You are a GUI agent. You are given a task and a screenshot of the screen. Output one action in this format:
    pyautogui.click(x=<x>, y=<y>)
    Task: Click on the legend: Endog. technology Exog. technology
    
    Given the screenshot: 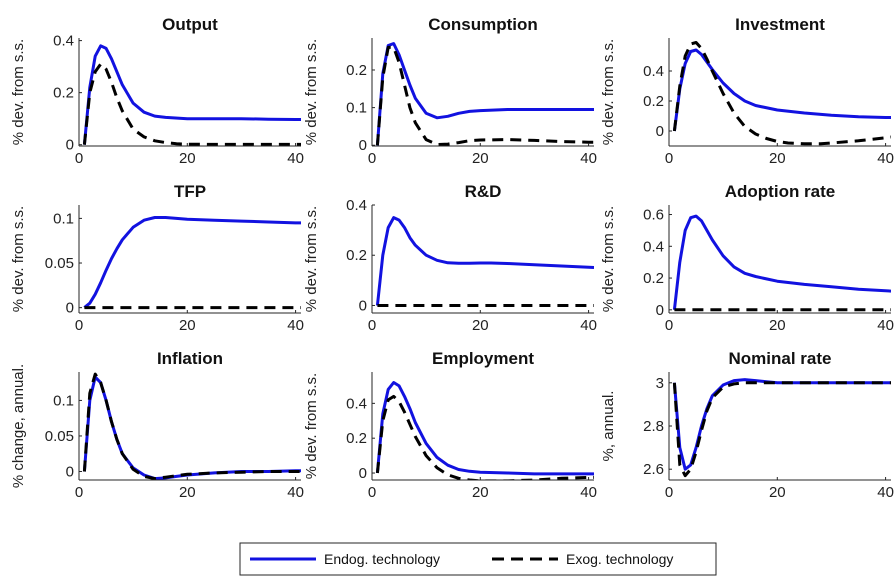 What is the action you would take?
    pyautogui.click(x=478, y=559)
    